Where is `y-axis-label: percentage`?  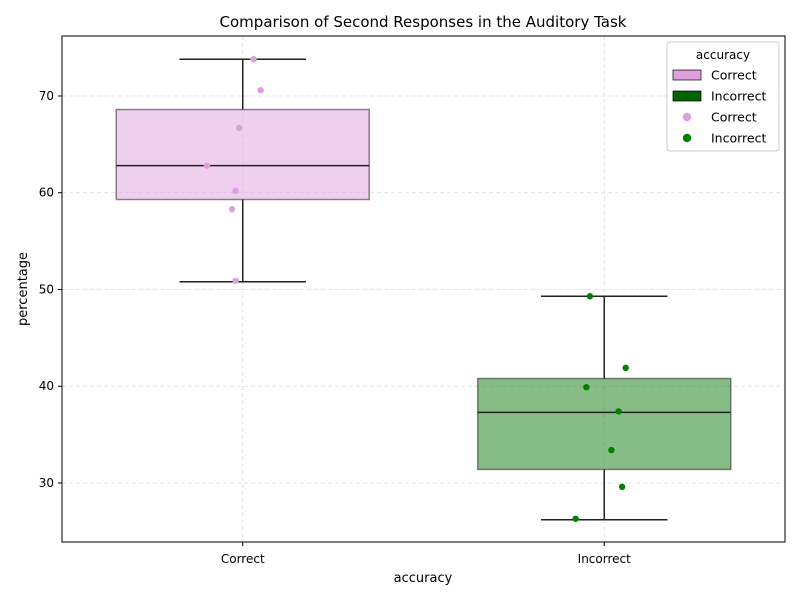
y-axis-label: percentage is located at coordinates (23, 289).